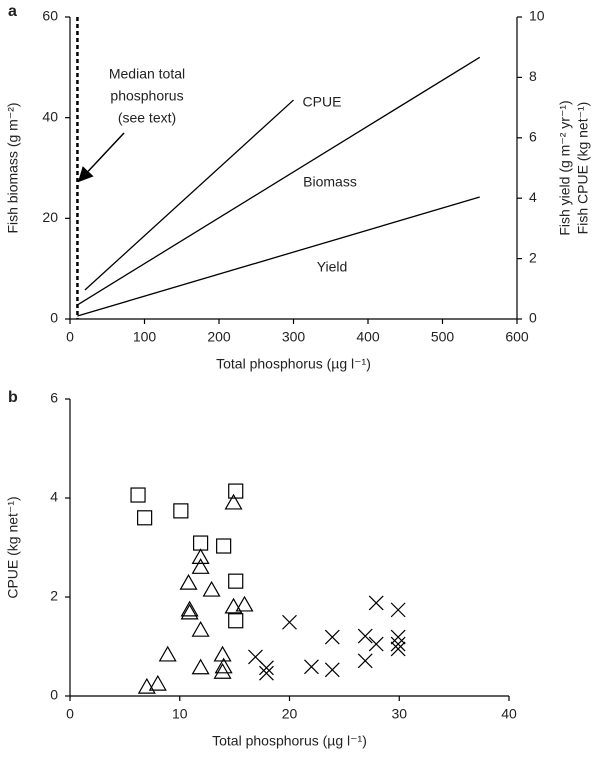  What do you see at coordinates (517, 337) in the screenshot?
I see `x-tick-label: 600` at bounding box center [517, 337].